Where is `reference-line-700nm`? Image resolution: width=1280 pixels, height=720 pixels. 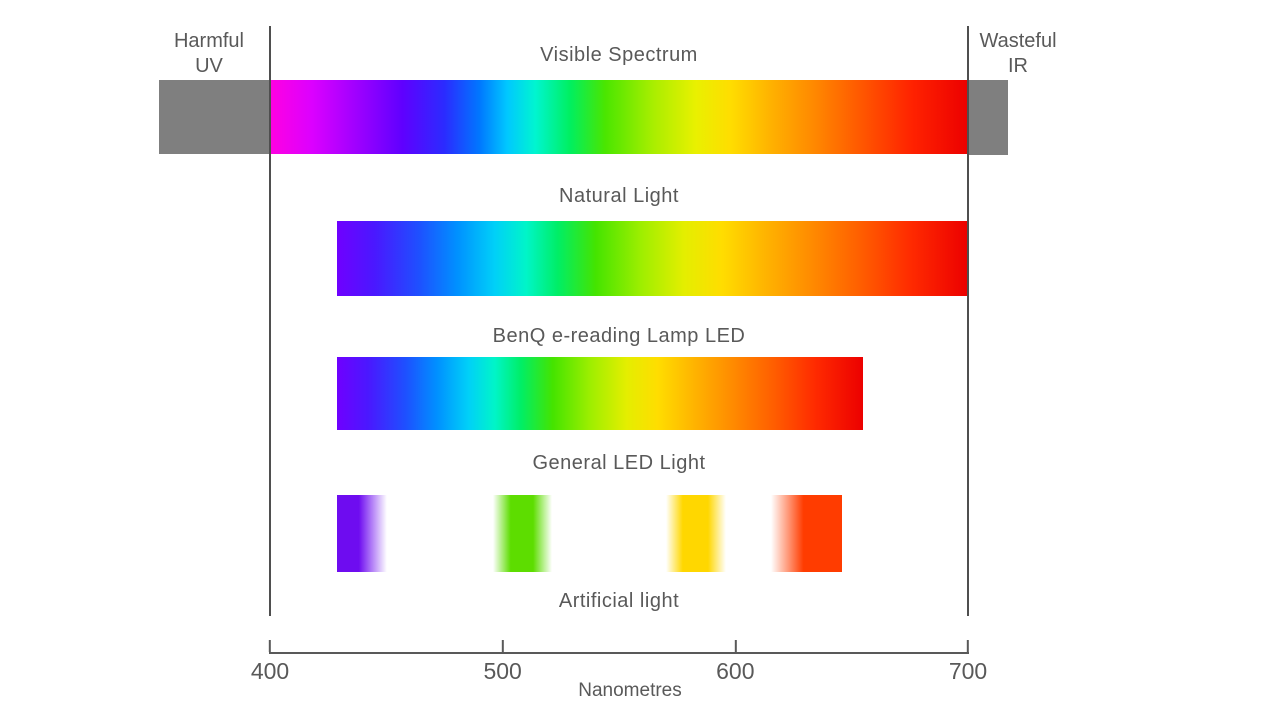 reference-line-700nm is located at coordinates (968, 321).